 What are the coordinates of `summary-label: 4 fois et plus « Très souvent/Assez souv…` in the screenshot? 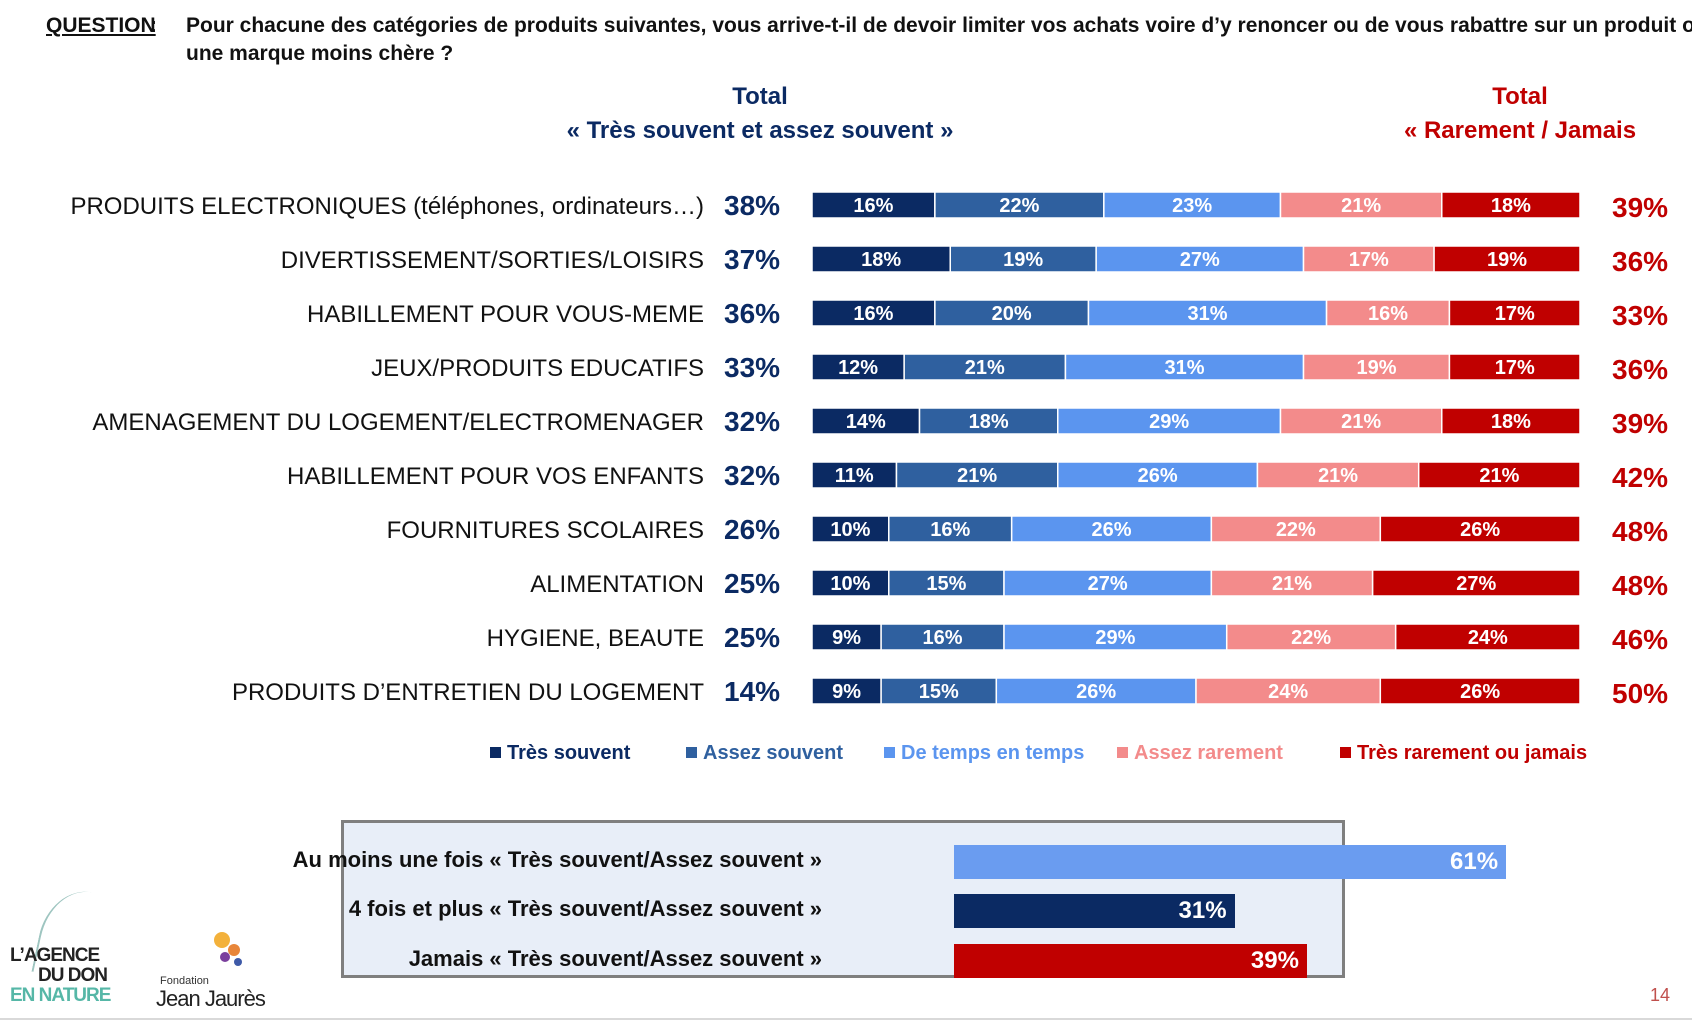 It's located at (585, 908).